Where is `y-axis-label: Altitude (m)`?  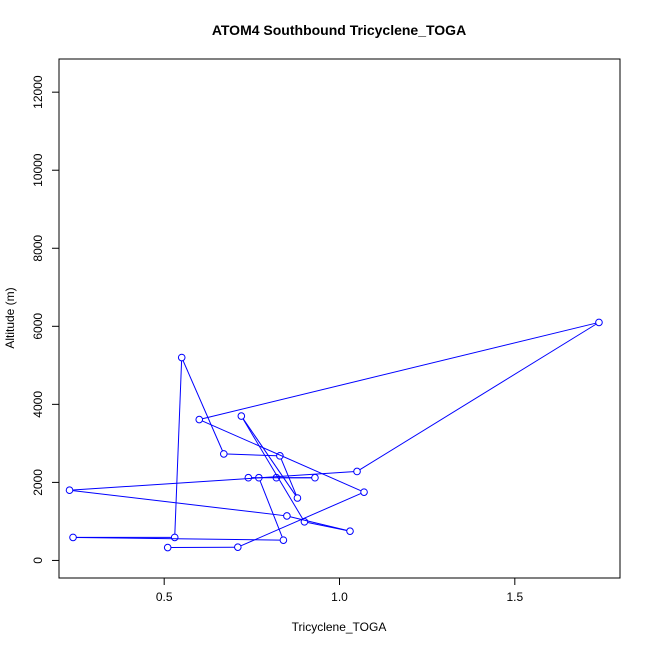
y-axis-label: Altitude (m) is located at coordinates (10, 317).